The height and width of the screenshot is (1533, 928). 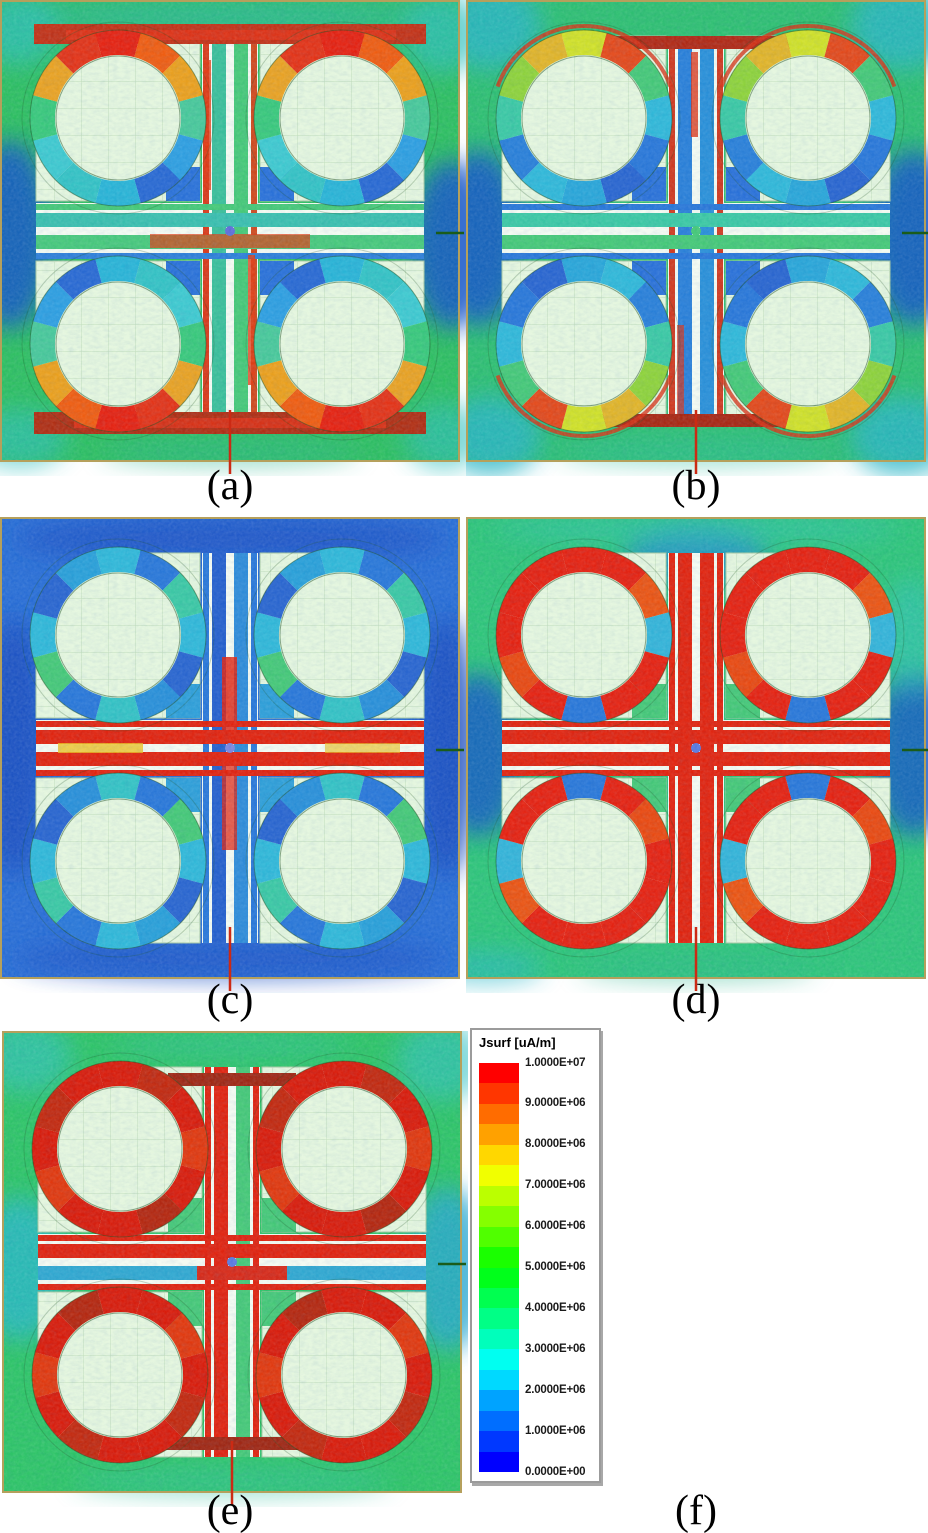 I want to click on panel-f-label: (f), so click(x=696, y=1510).